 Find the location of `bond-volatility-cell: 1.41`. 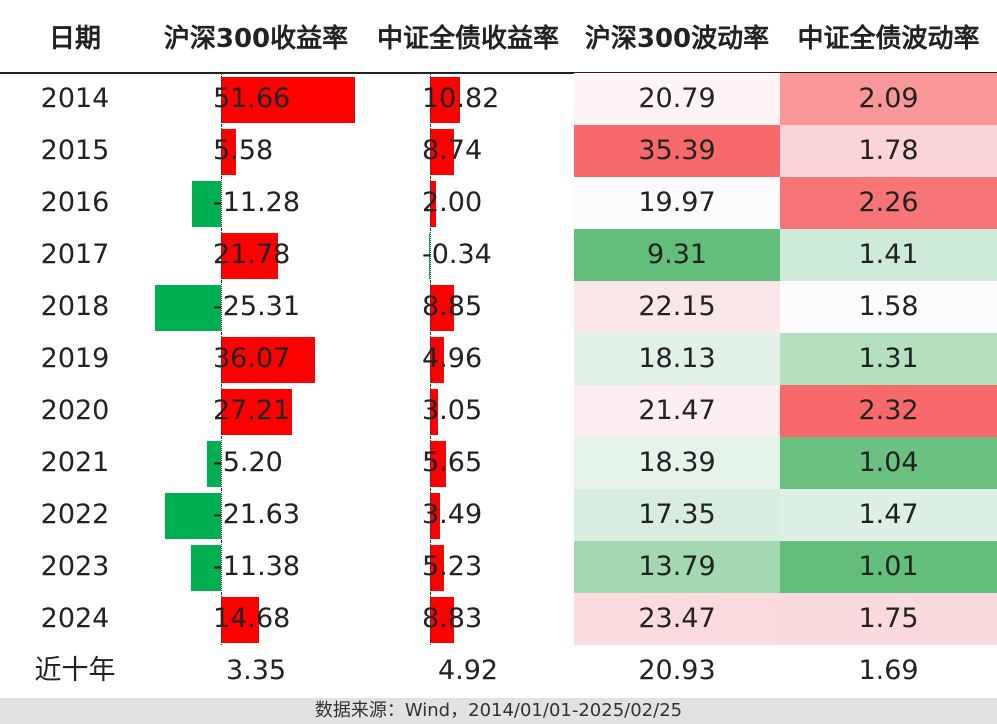

bond-volatility-cell: 1.41 is located at coordinates (888, 255).